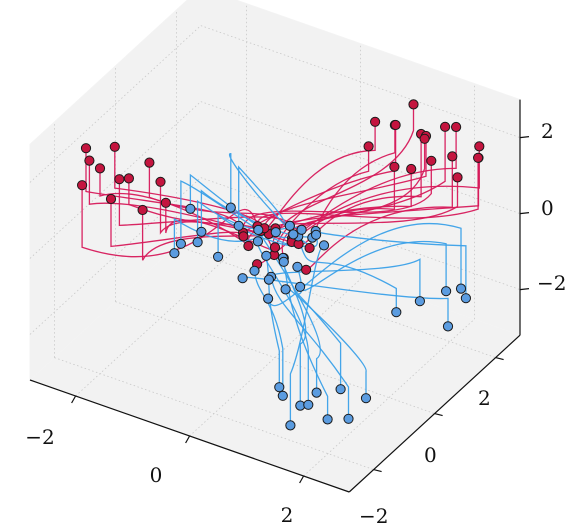  Describe the element at coordinates (484, 398) in the screenshot. I see `y-tick-label: 2` at that location.